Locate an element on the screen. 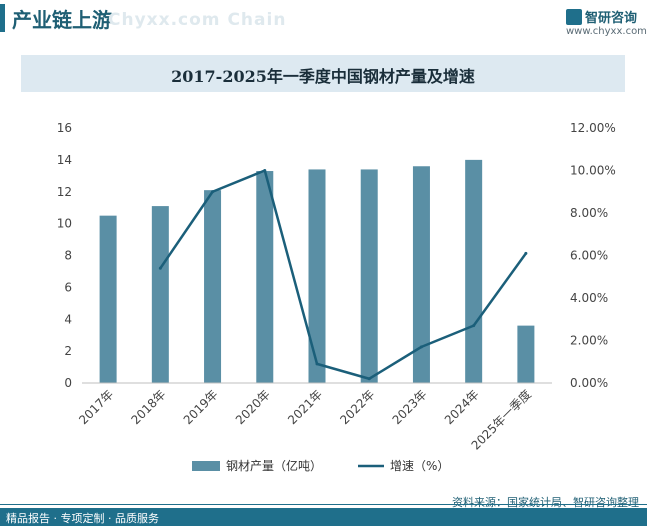  website-url: www.chyxx.com is located at coordinates (606, 31).